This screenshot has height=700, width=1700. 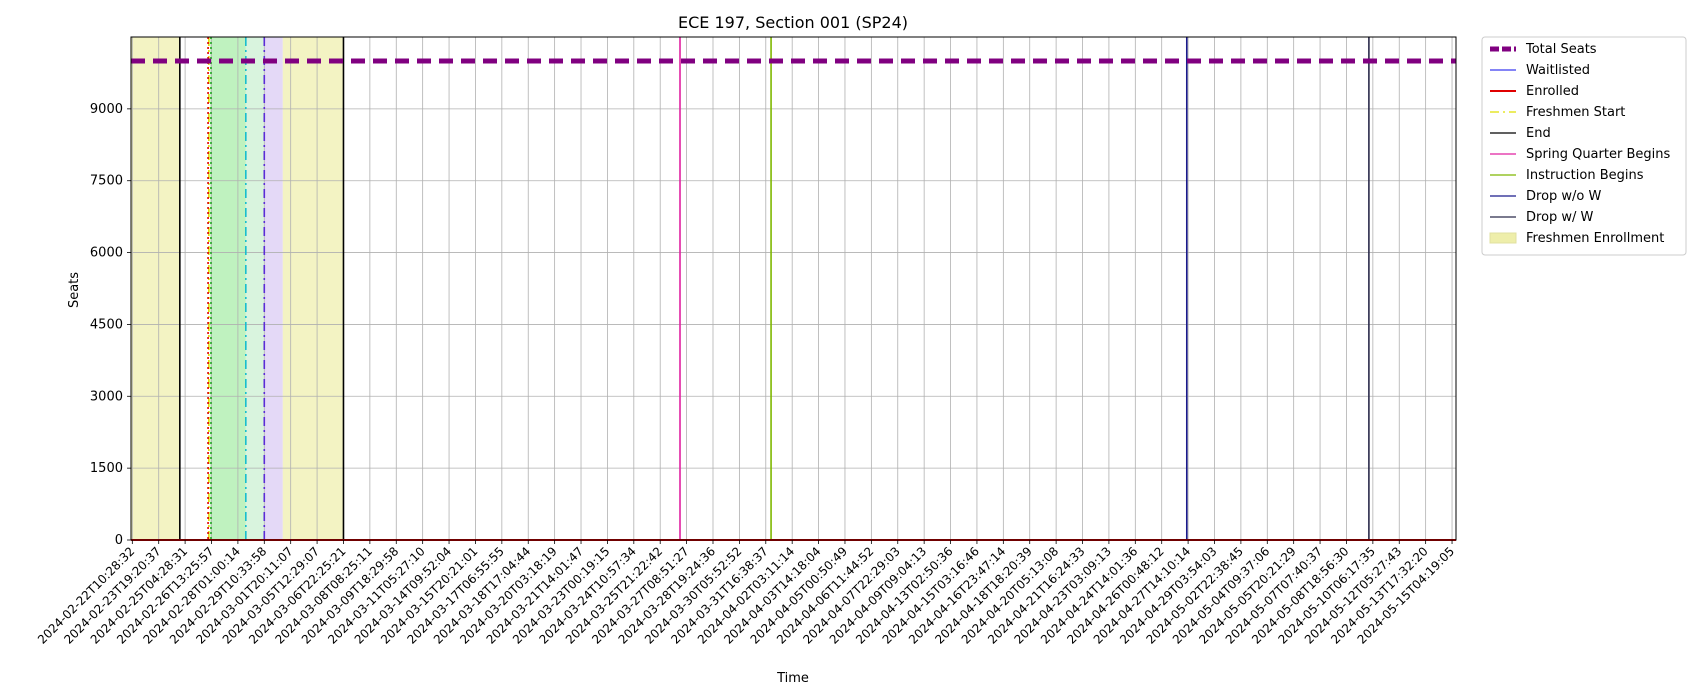 What do you see at coordinates (1598, 154) in the screenshot?
I see `legend-label: Spring Quarter Begins` at bounding box center [1598, 154].